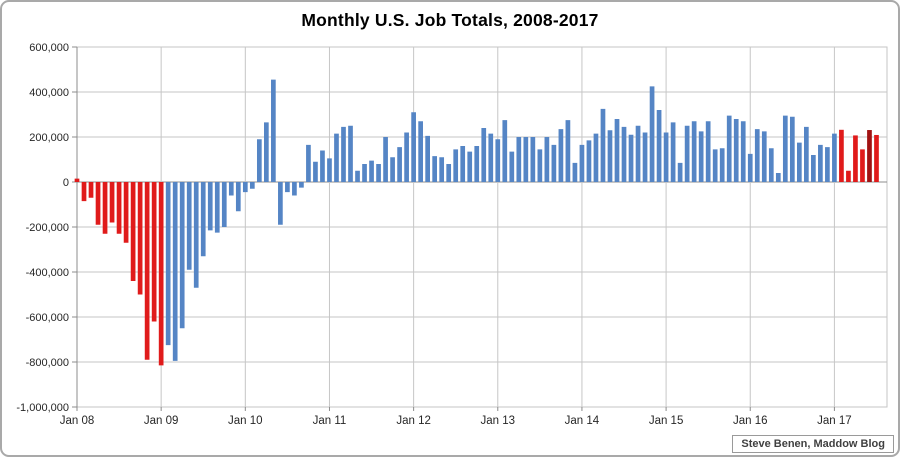  I want to click on x-axis-label: Jan 13, so click(498, 421).